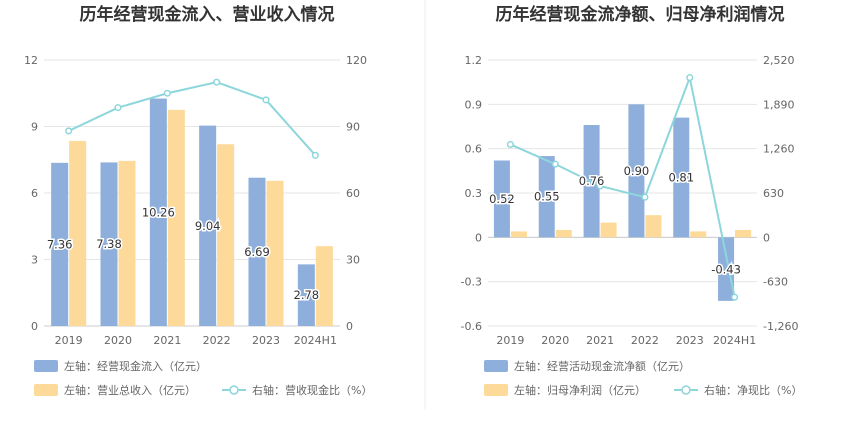  What do you see at coordinates (600, 340) in the screenshot?
I see `x-axis-tick-label: 2021` at bounding box center [600, 340].